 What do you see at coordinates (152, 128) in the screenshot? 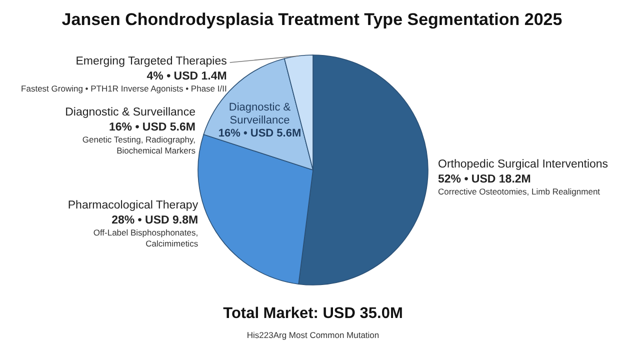
I see `data-label: 16% • USD 5.6M` at bounding box center [152, 128].